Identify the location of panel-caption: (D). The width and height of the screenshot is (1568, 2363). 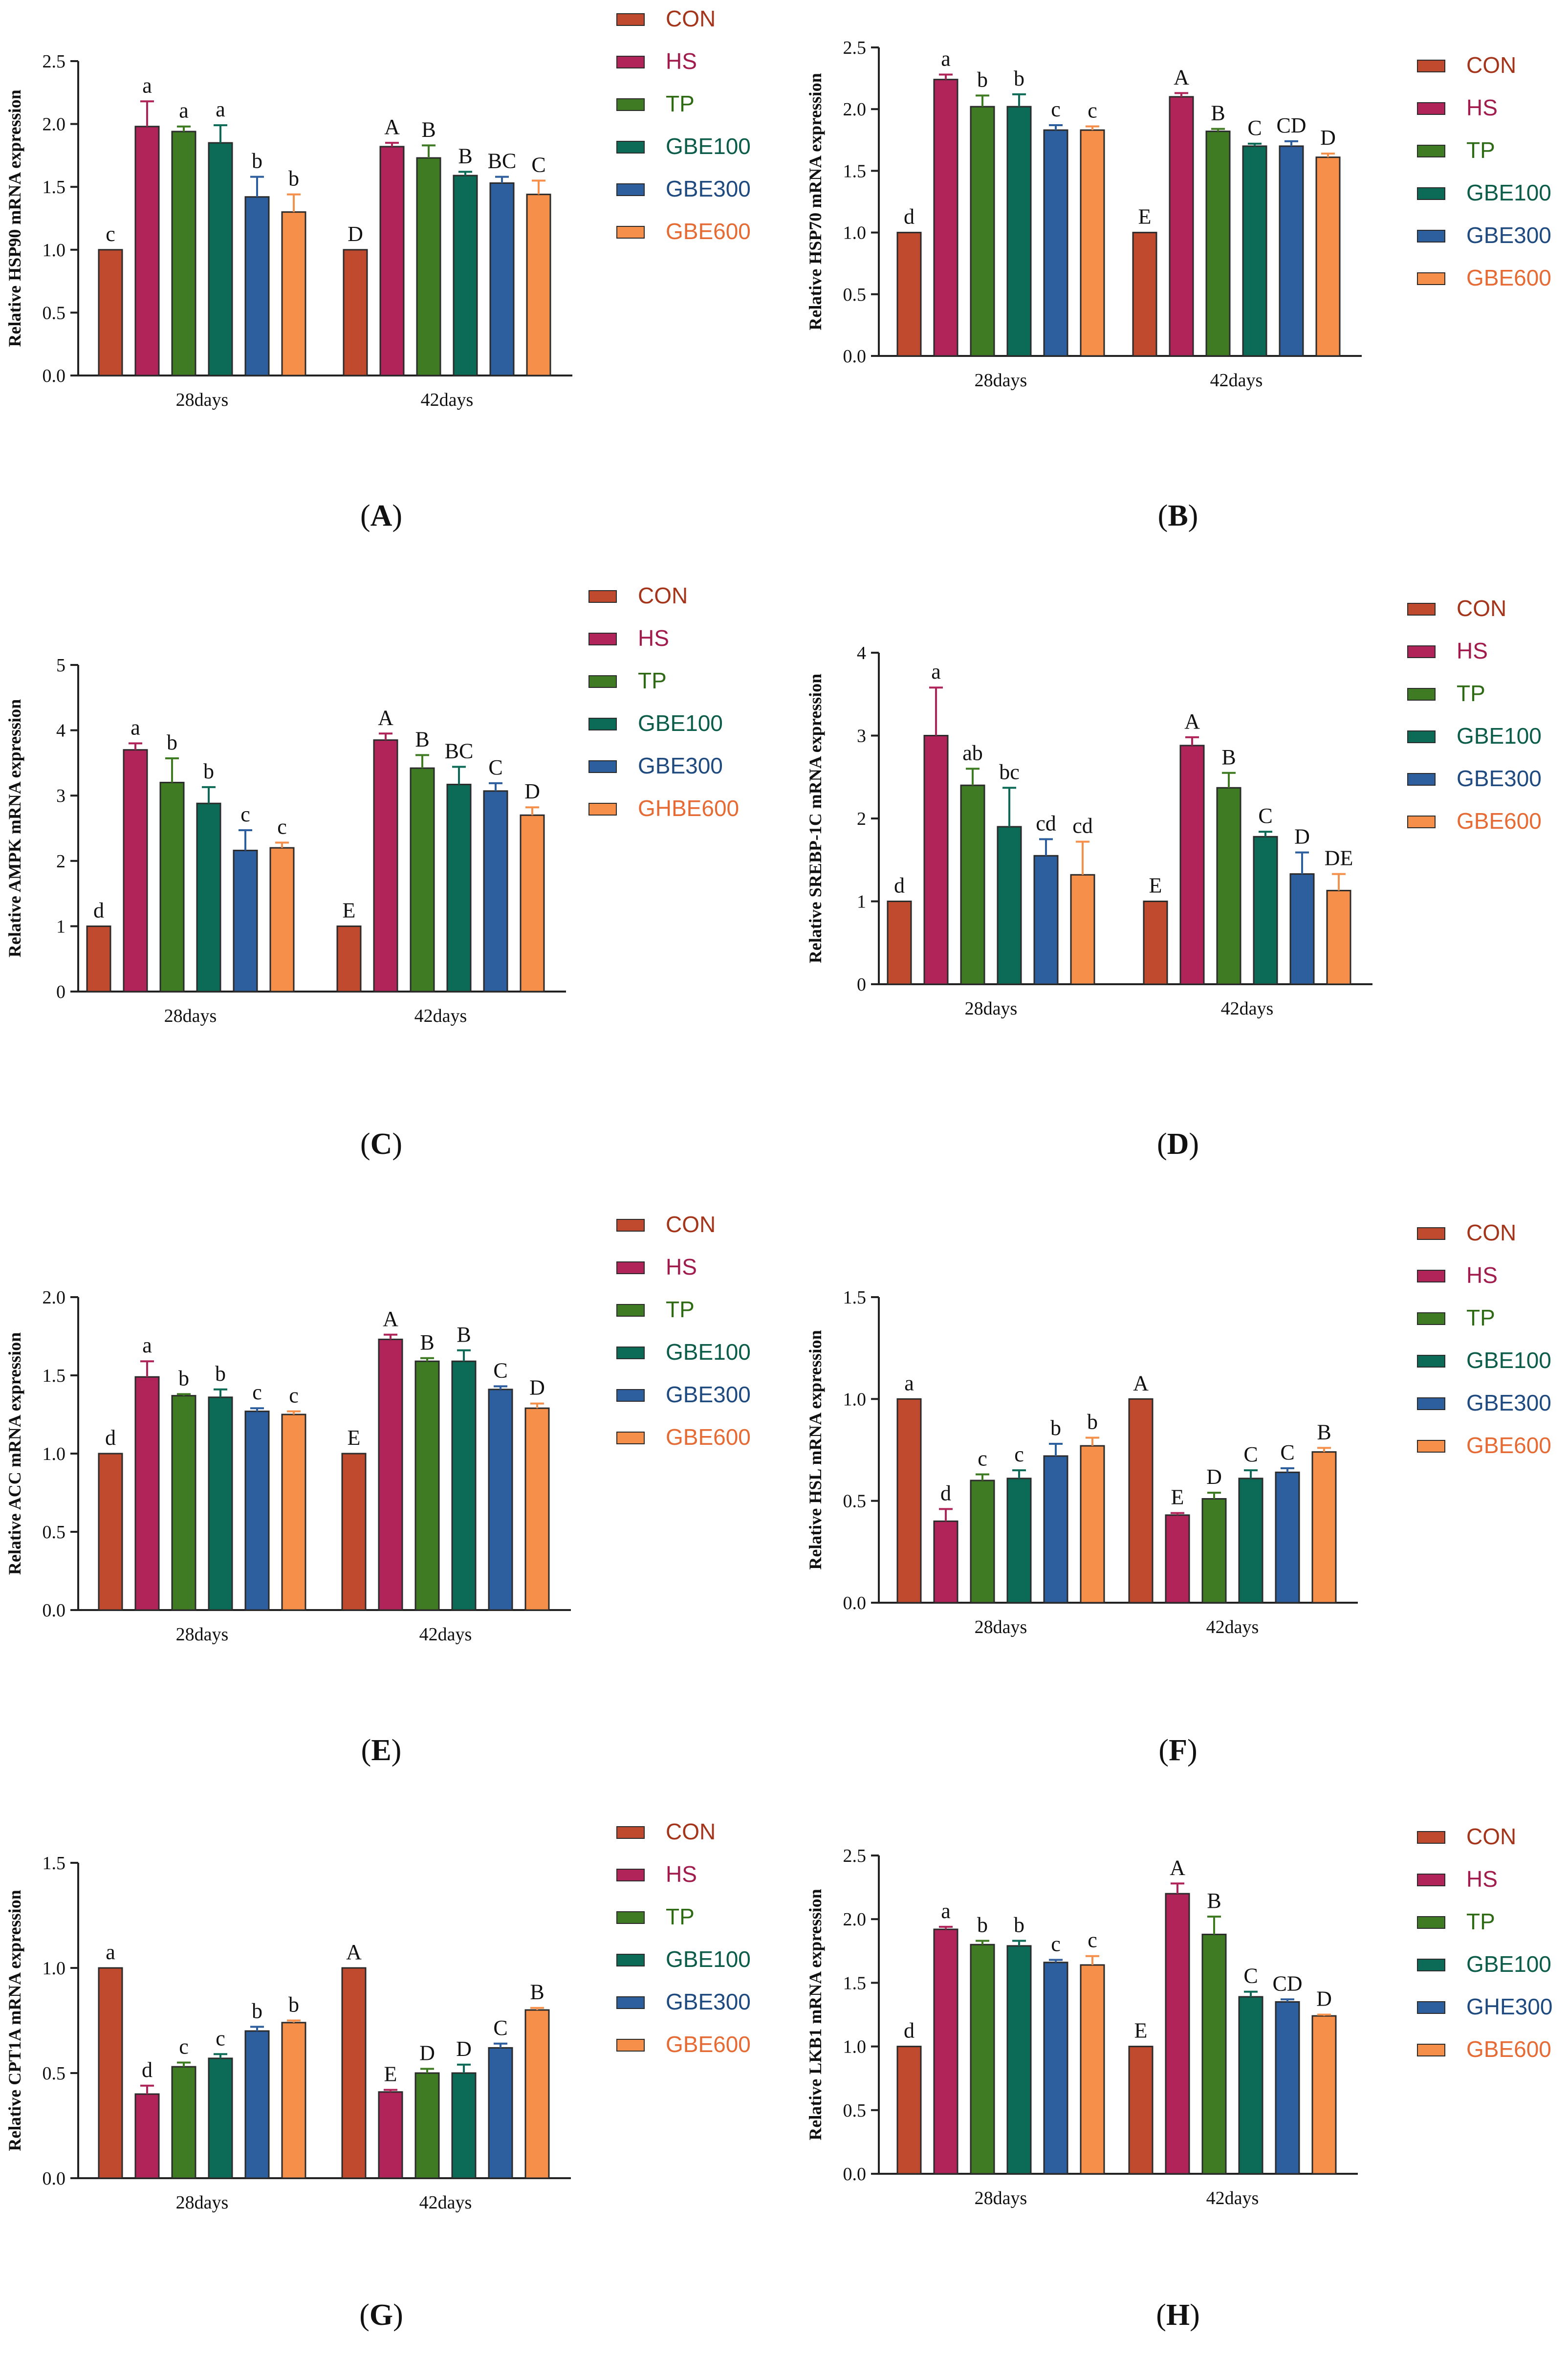
(1178, 1144).